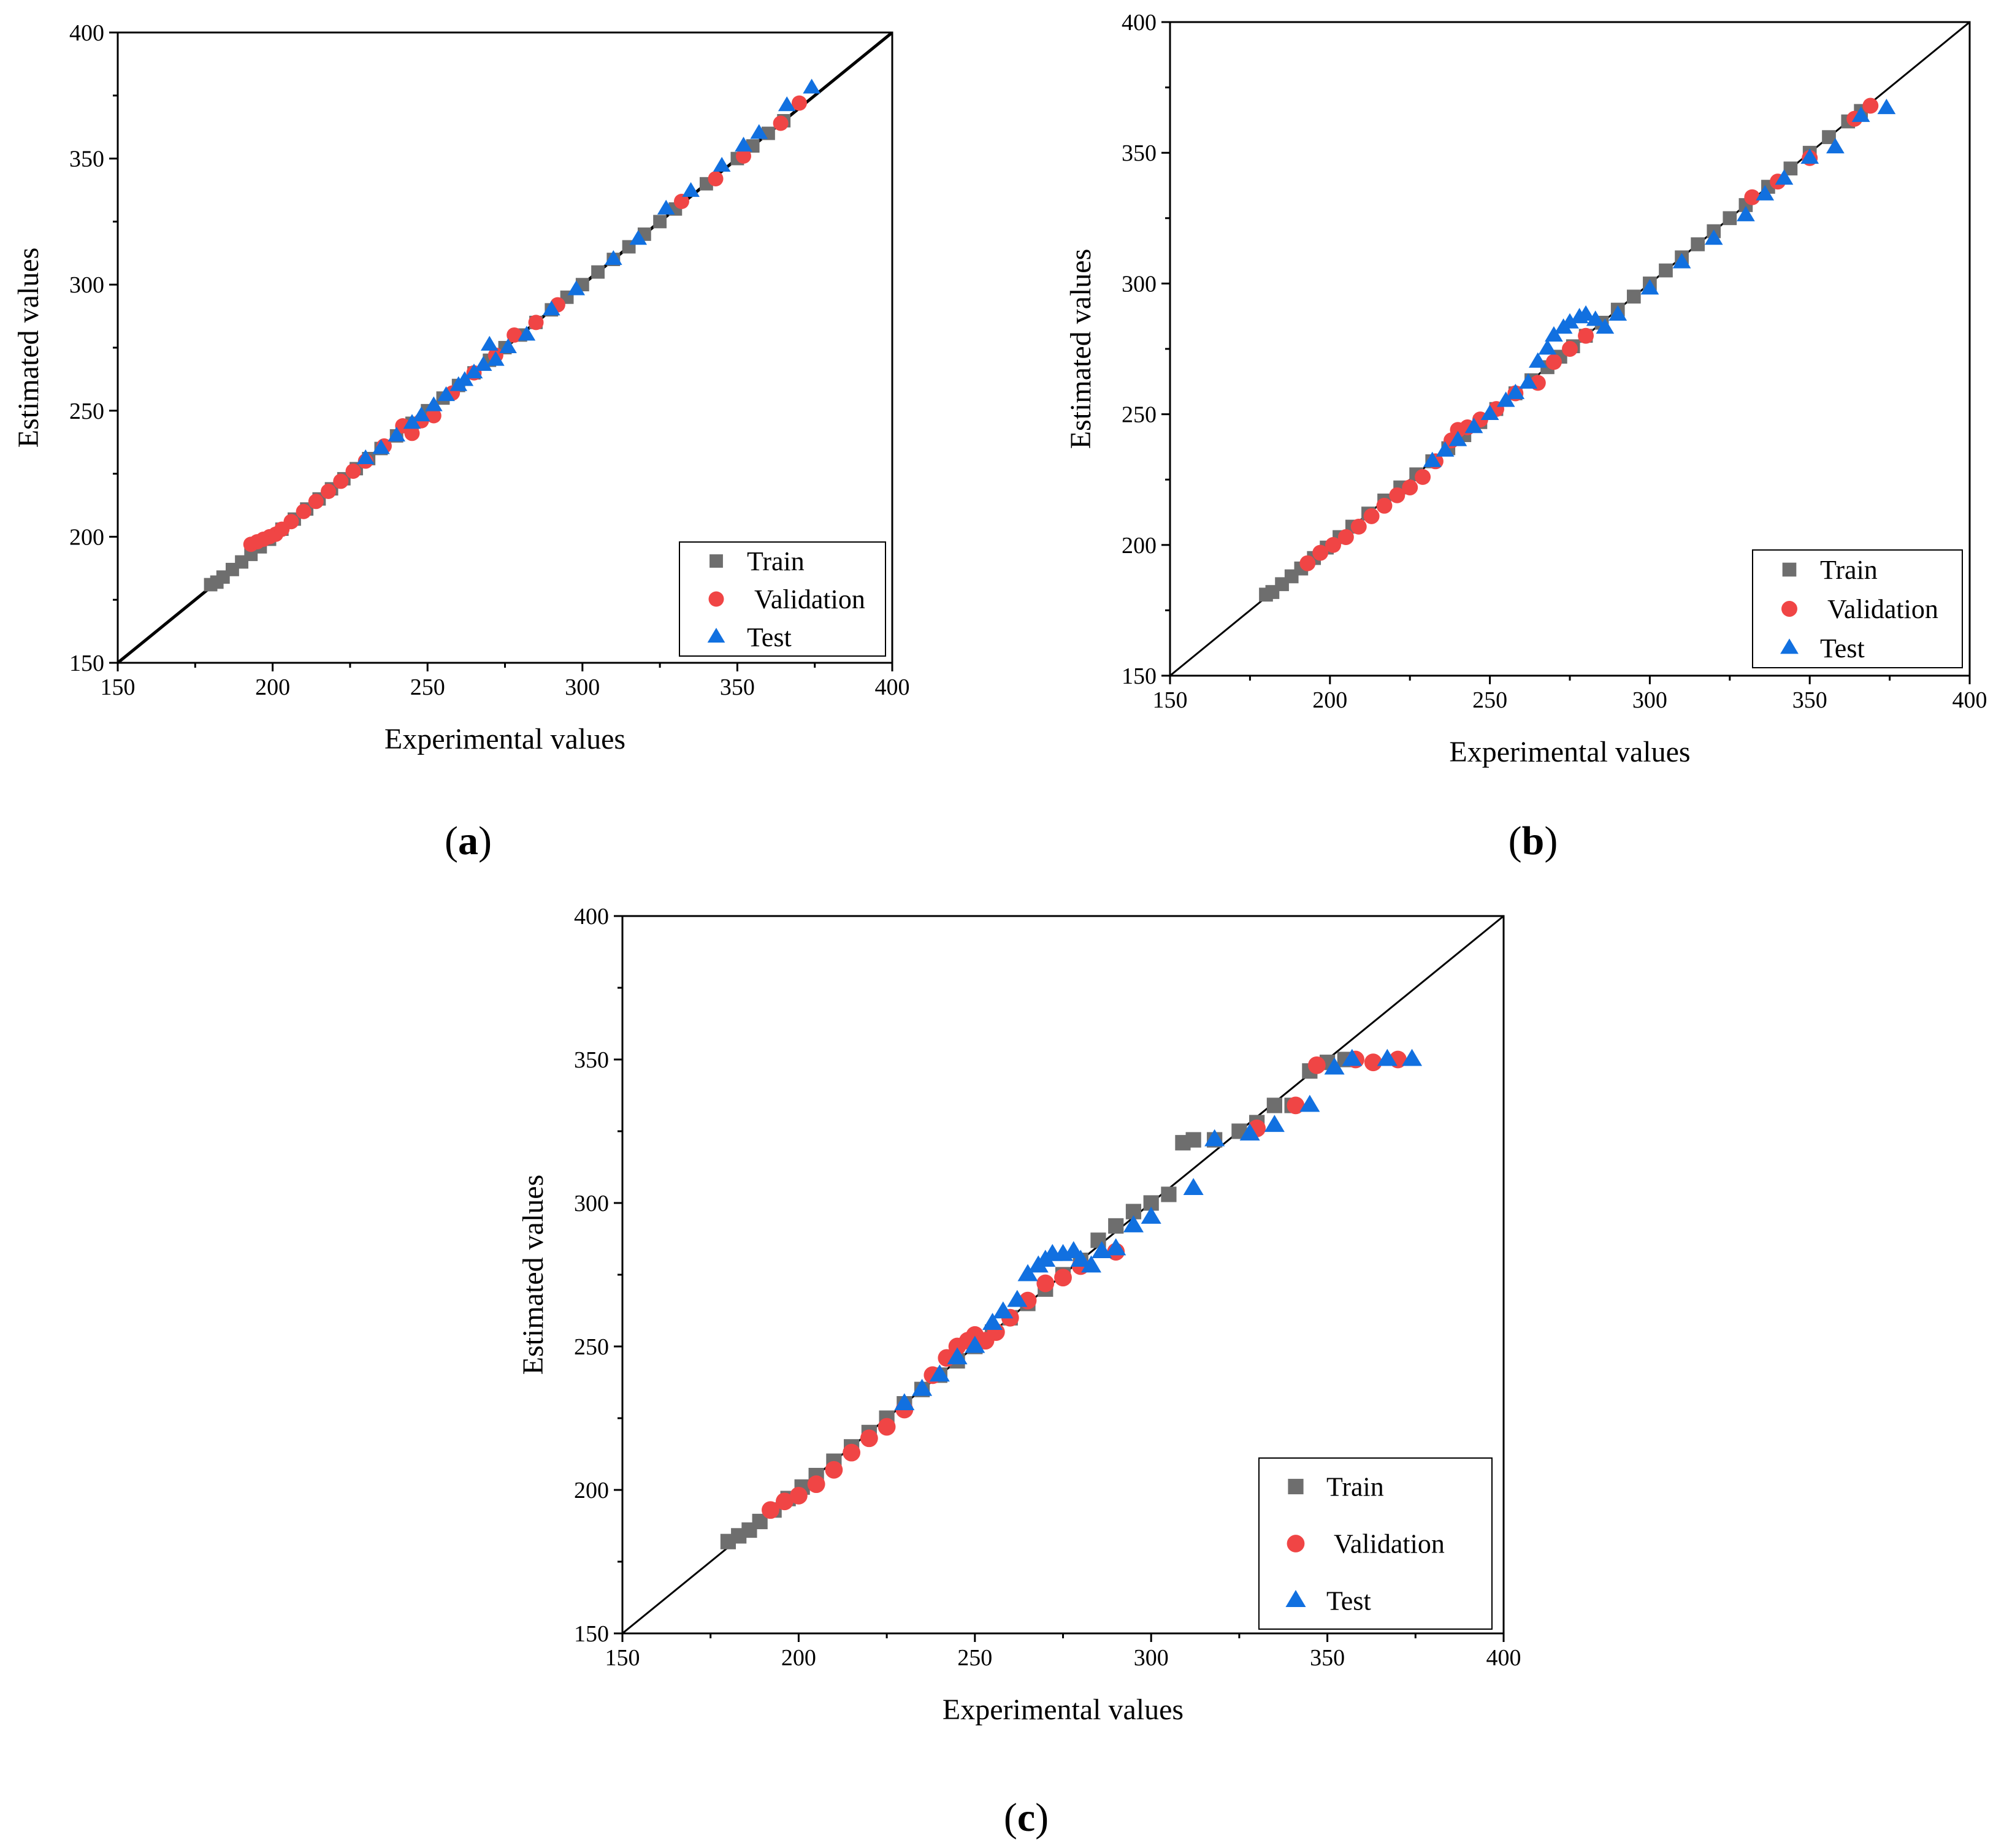 The height and width of the screenshot is (1848, 2004). What do you see at coordinates (1376, 1543) in the screenshot?
I see `panel-c-legend: Train Validation Test` at bounding box center [1376, 1543].